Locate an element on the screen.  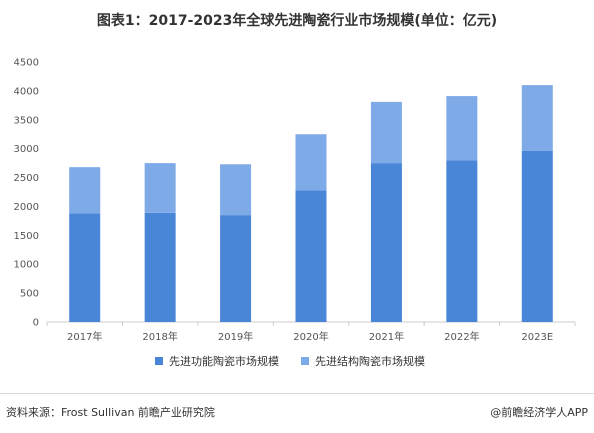
legend-swatch-functional is located at coordinates (159, 361).